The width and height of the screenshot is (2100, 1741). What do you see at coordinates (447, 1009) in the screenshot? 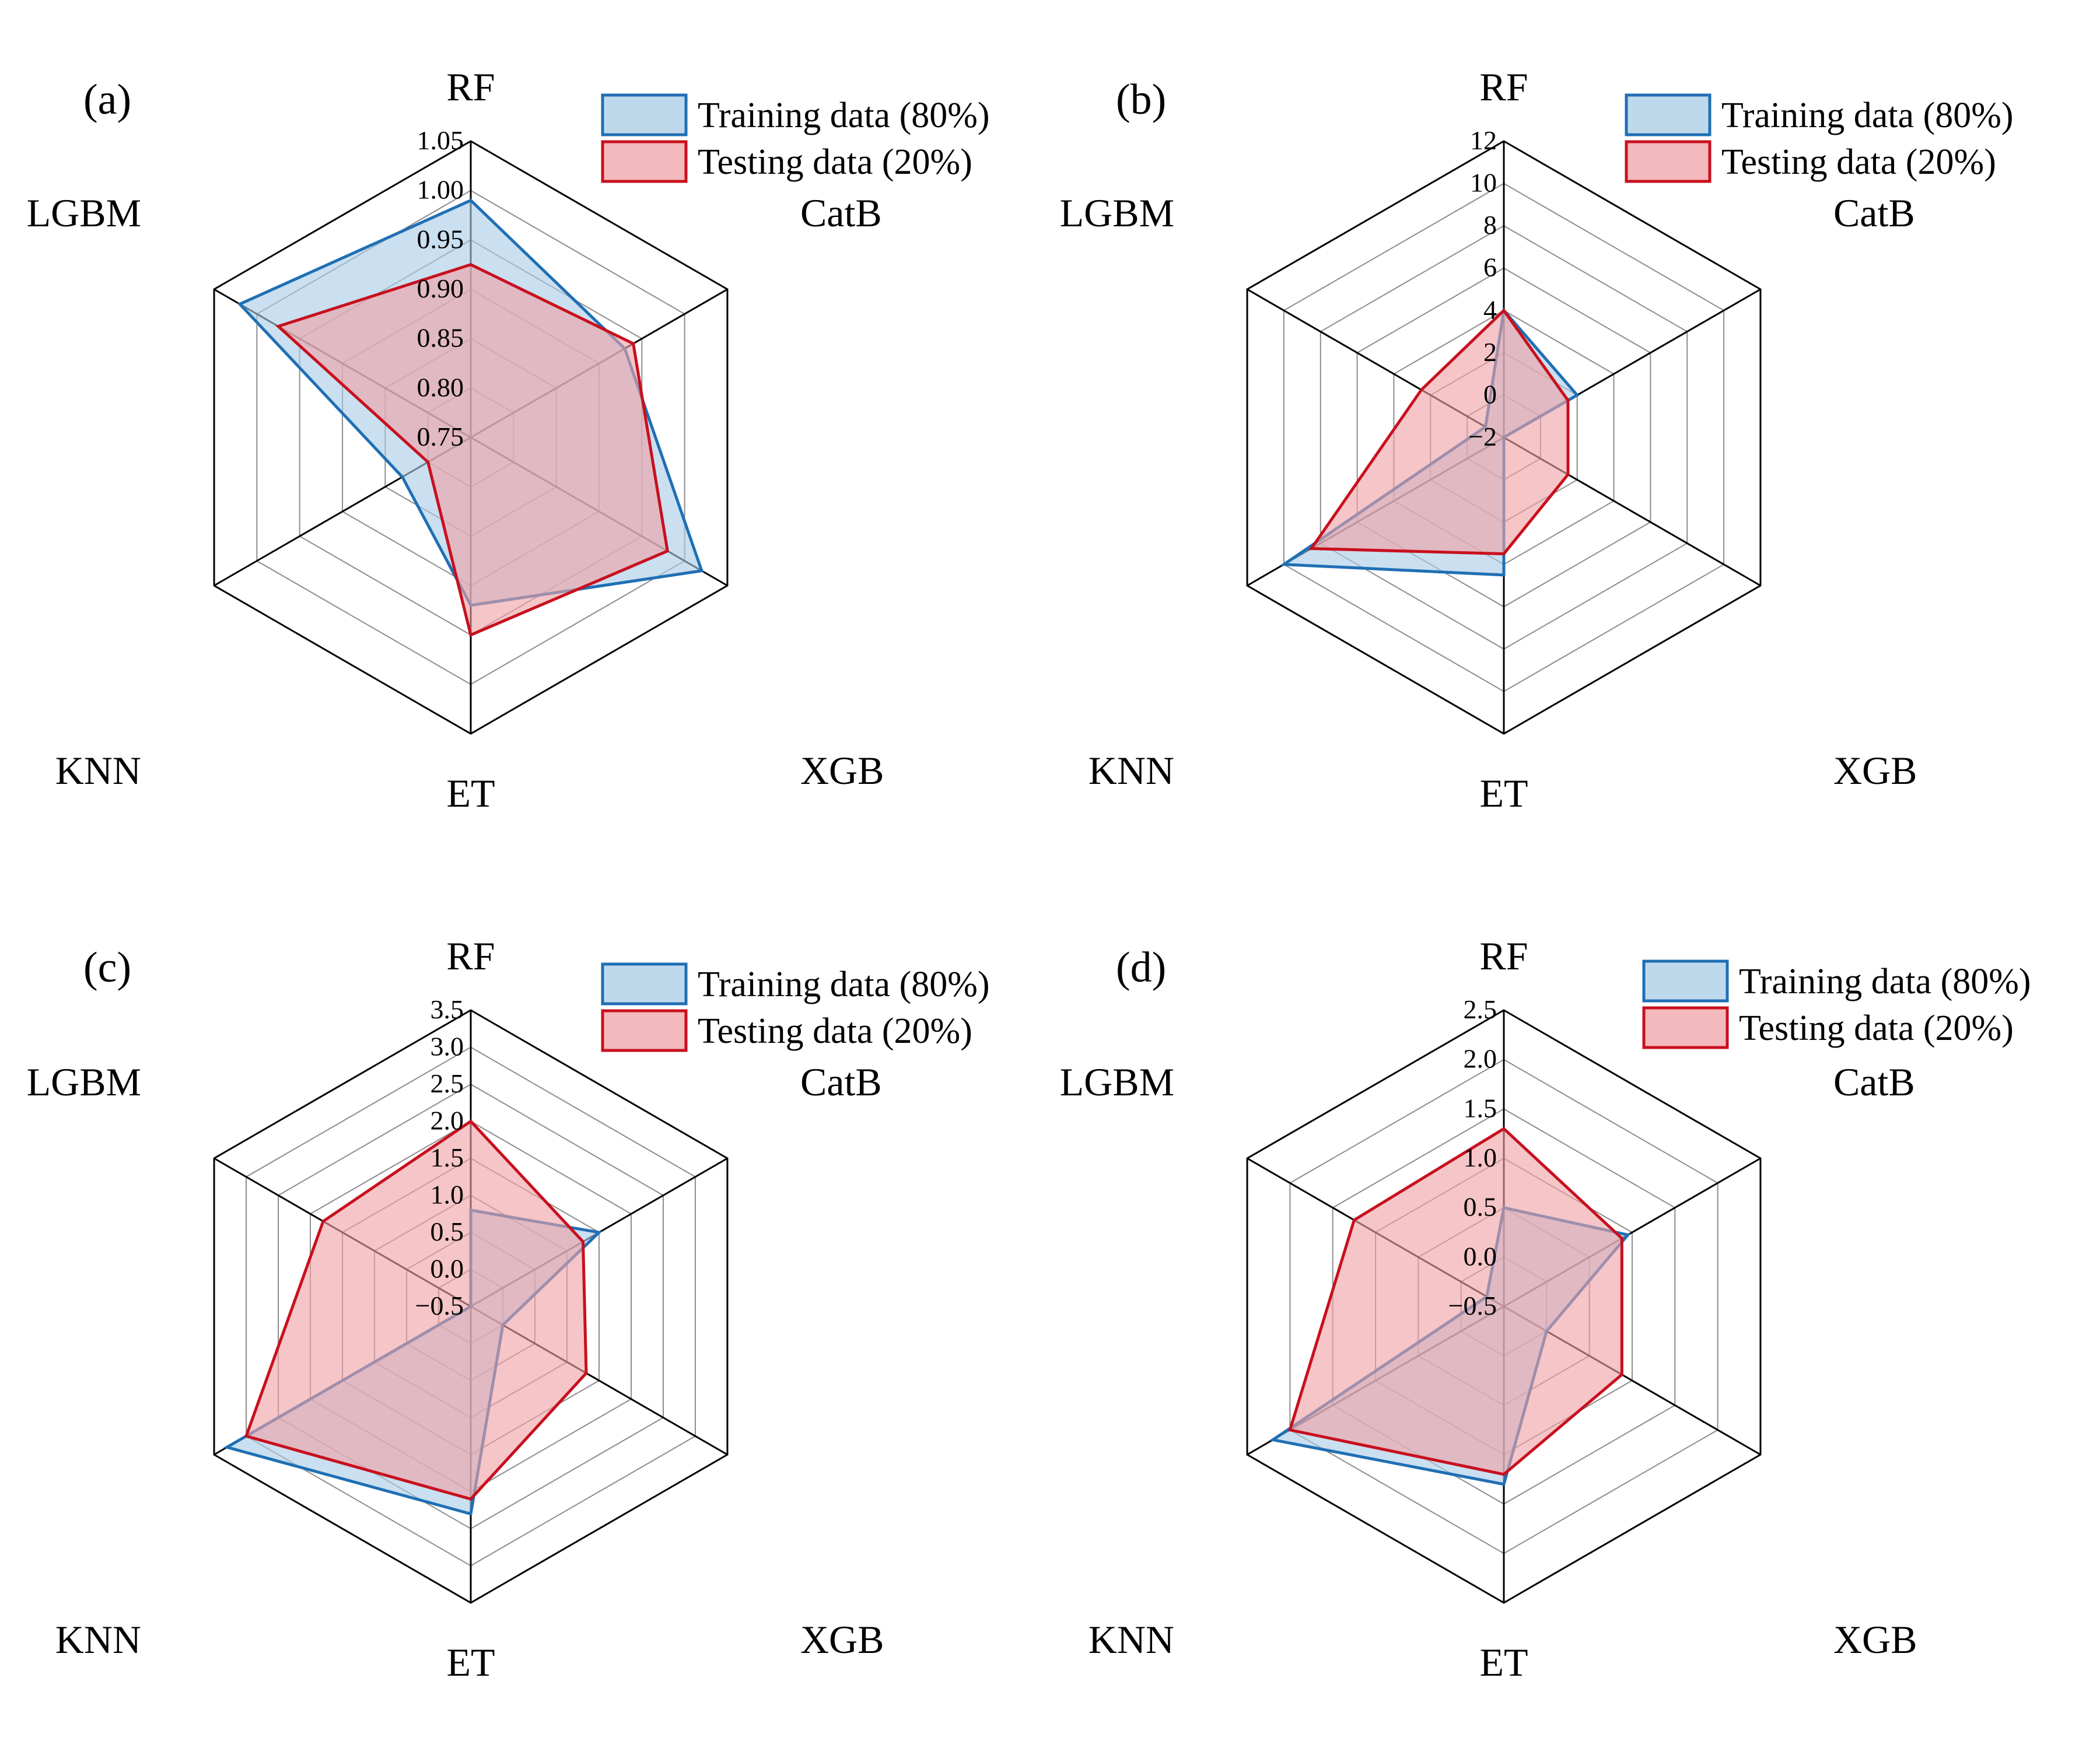
I see `tick-label: 3.5` at bounding box center [447, 1009].